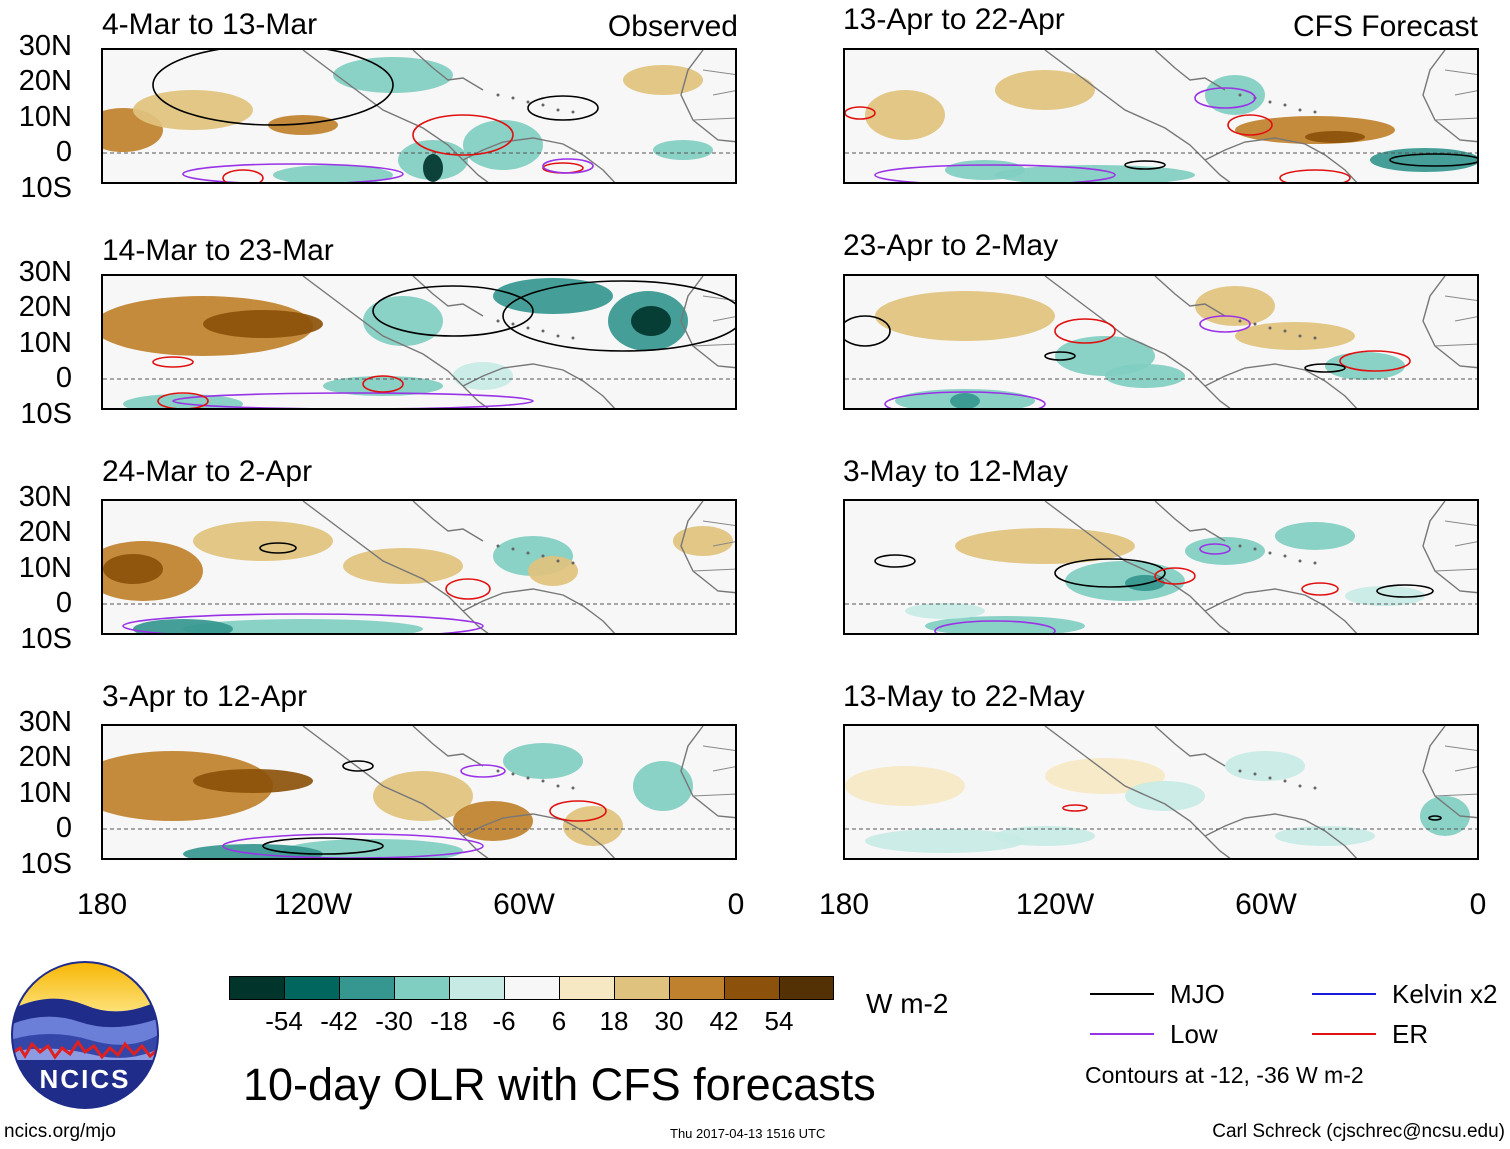 The image size is (1510, 1149). I want to click on colorbar-label: 42, so click(724, 1021).